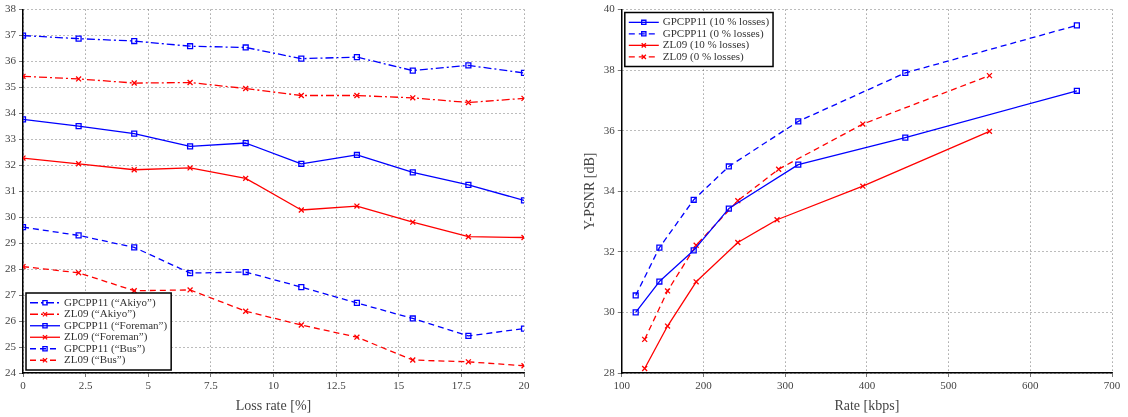 This screenshot has height=417, width=1128. Describe the element at coordinates (10, 190) in the screenshot. I see `y-tick-label: 31` at that location.